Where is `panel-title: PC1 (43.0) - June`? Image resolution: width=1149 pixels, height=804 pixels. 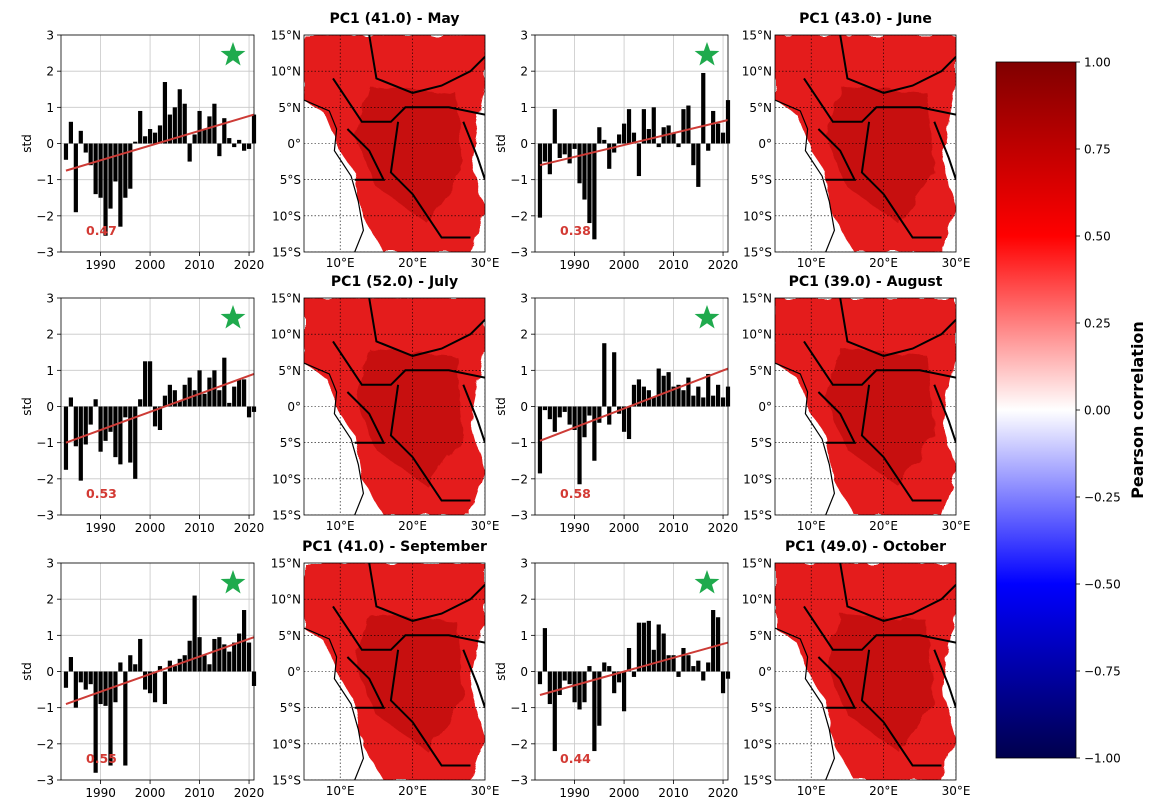
panel-title: PC1 (43.0) - June is located at coordinates (865, 19).